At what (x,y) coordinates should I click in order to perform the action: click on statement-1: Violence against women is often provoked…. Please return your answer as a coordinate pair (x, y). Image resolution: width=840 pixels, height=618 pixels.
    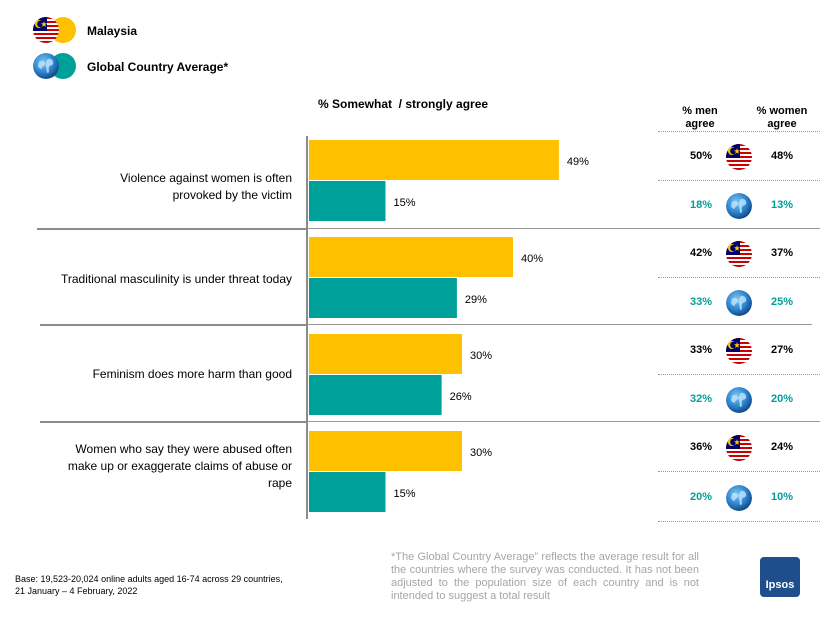
    Looking at the image, I should click on (162, 187).